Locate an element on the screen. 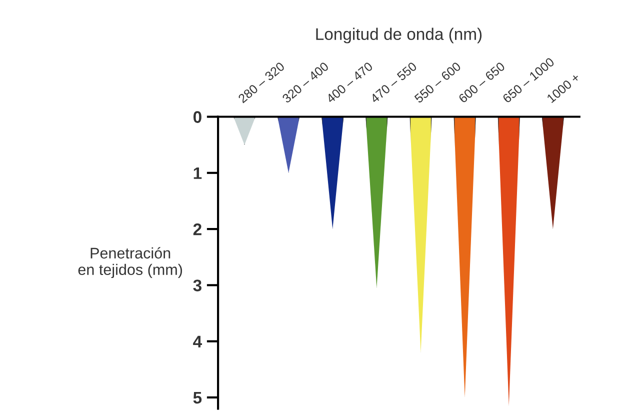 This screenshot has width=623, height=417. y-tick-label: 3 is located at coordinates (197, 286).